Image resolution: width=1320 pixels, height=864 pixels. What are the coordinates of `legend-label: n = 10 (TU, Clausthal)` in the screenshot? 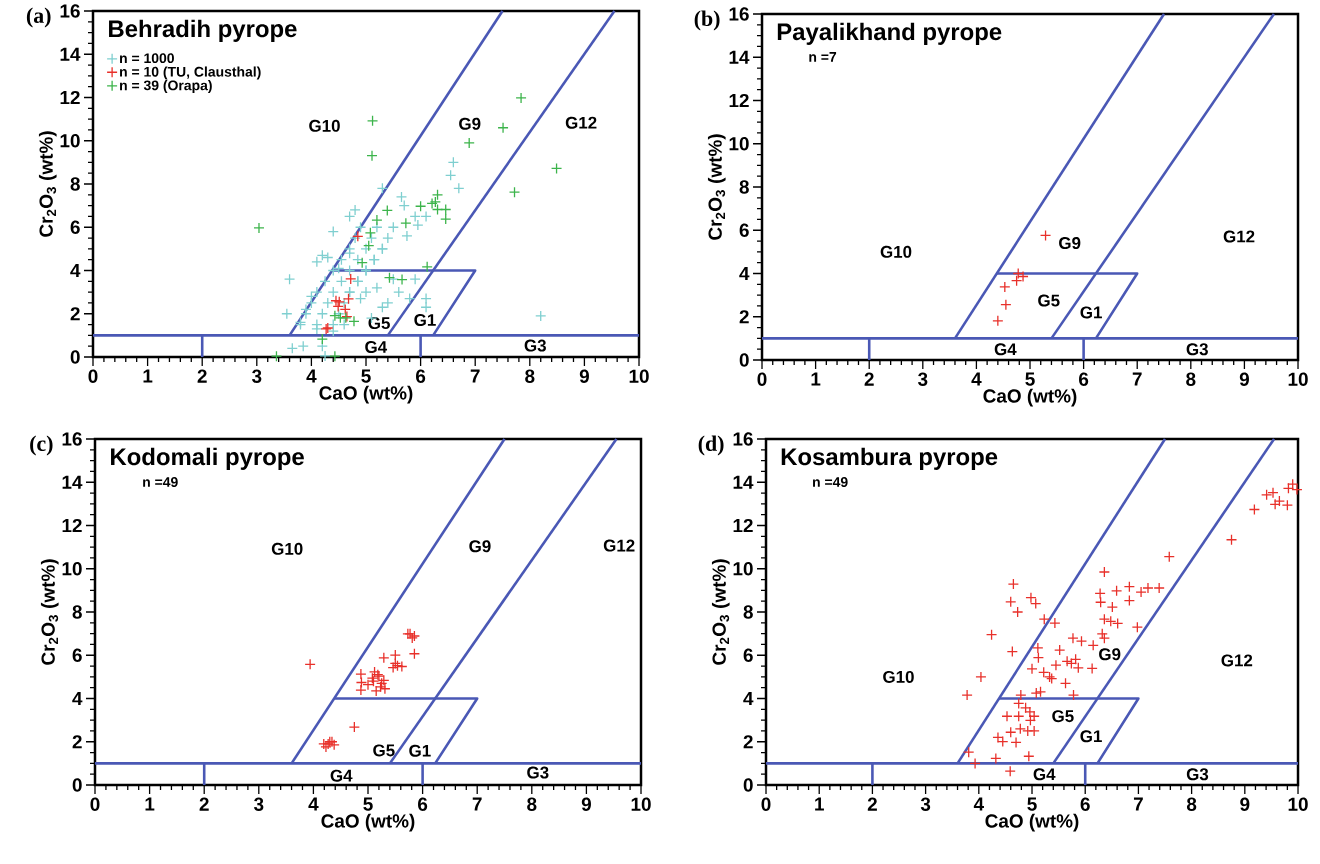 It's located at (190, 73).